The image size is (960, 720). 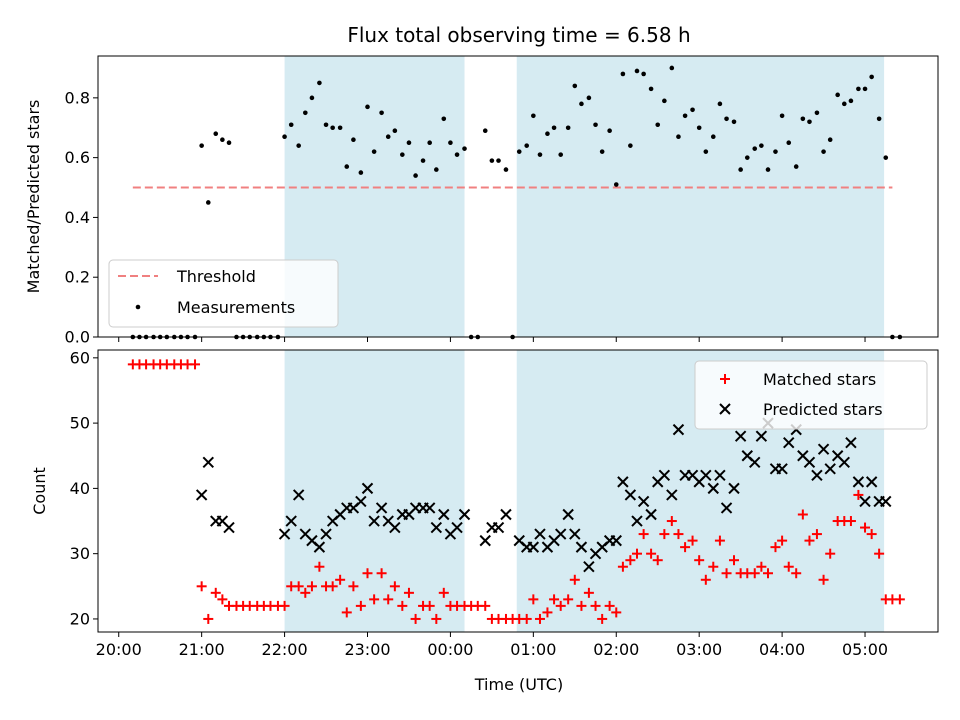 I want to click on bottom-y-tick-label: 50, so click(x=80, y=423).